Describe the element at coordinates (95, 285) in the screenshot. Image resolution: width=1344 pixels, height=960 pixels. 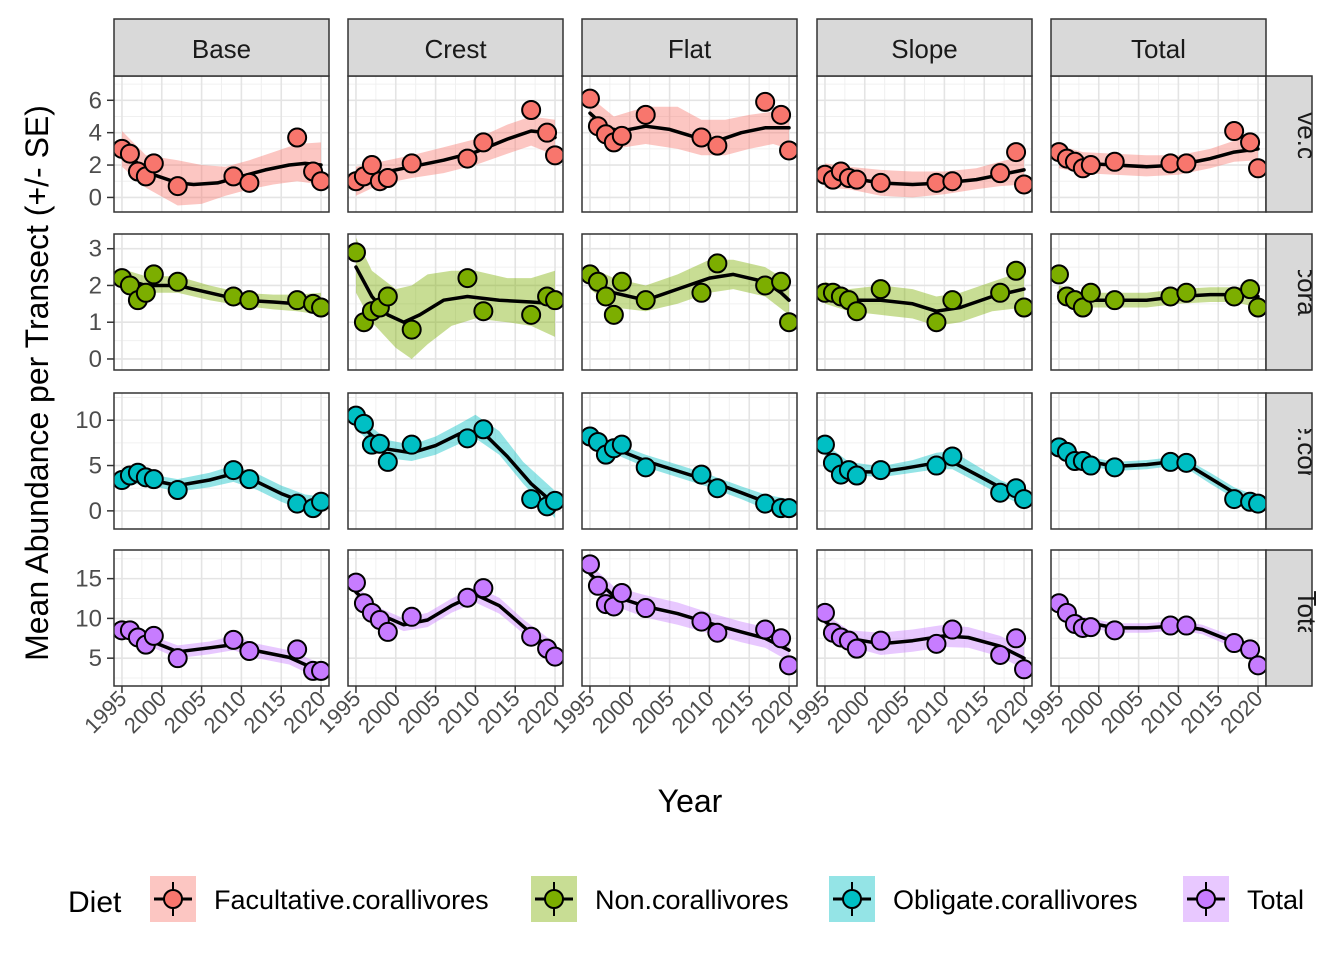
I see `y-tick-label: 2` at that location.